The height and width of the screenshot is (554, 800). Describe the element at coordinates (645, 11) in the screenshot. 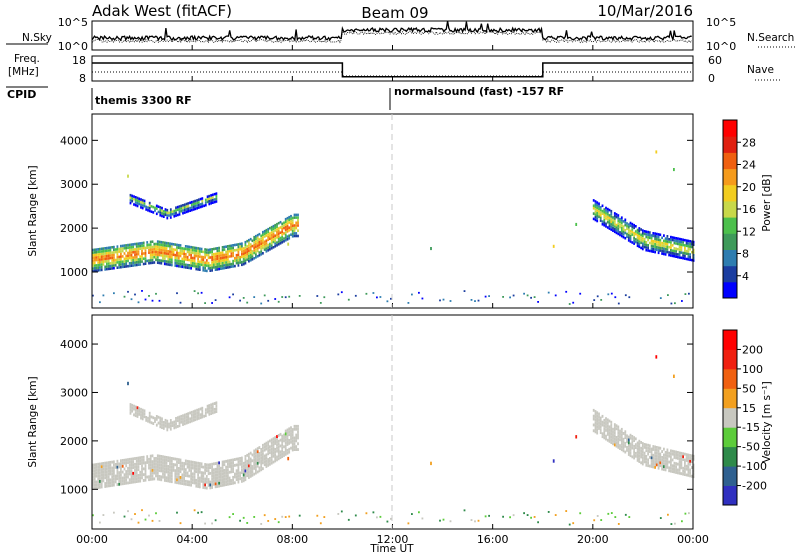

I see `date-title: 10/Mar/2016` at that location.